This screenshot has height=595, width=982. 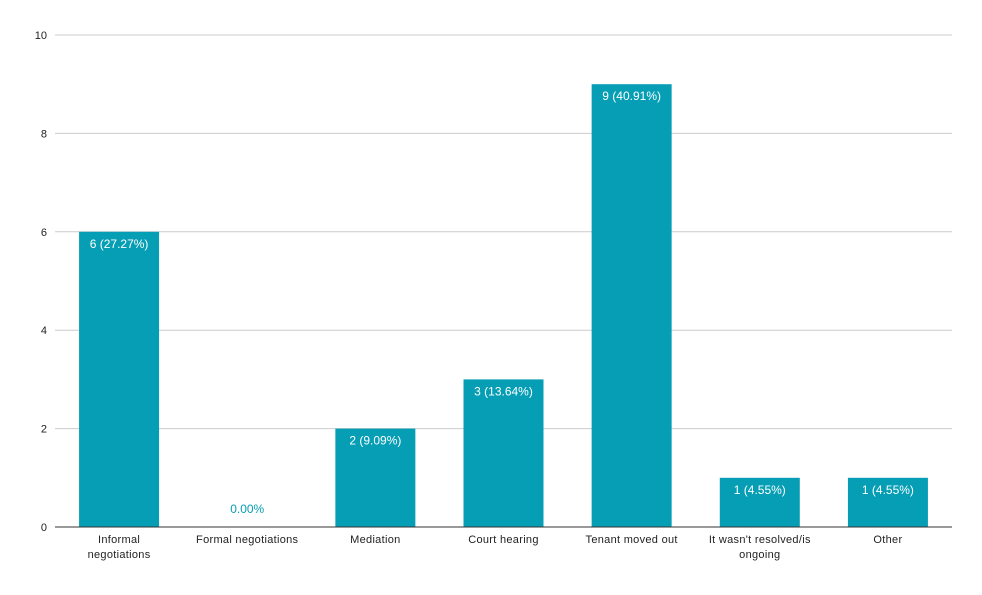 What do you see at coordinates (44, 233) in the screenshot?
I see `y-tick-label: 6` at bounding box center [44, 233].